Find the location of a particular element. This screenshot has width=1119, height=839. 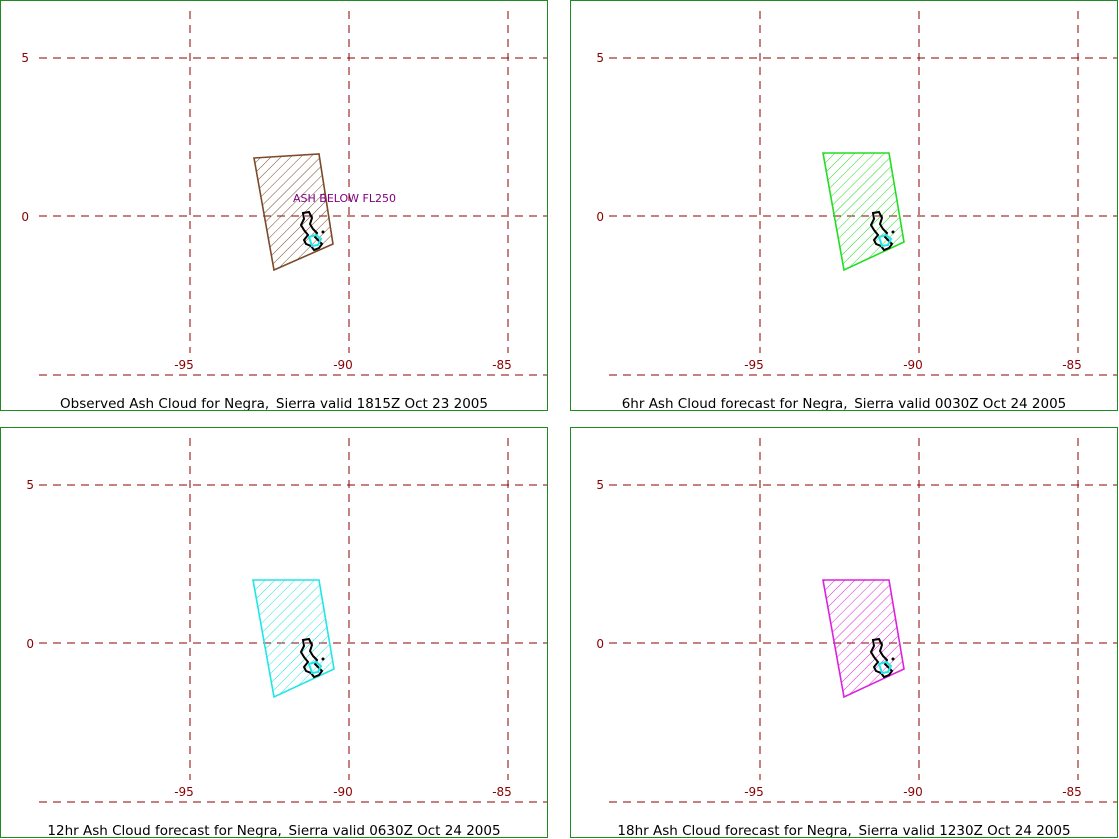

ash-annotation-label: ASH BELOW FL250 is located at coordinates (344, 198).